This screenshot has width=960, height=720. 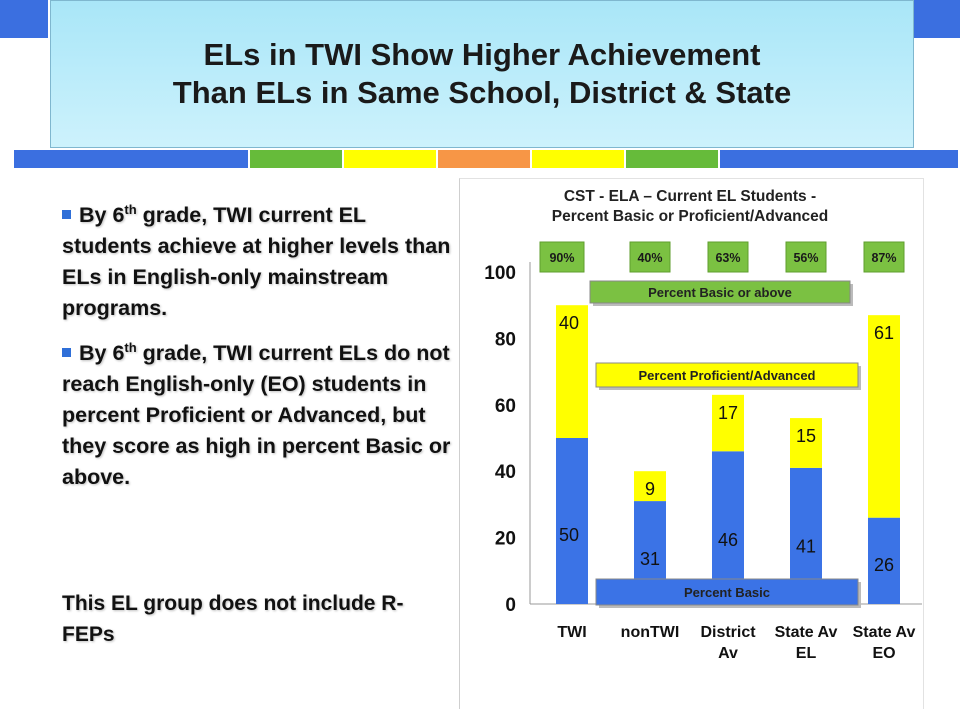 I want to click on y-tick-label: 0, so click(x=510, y=605).